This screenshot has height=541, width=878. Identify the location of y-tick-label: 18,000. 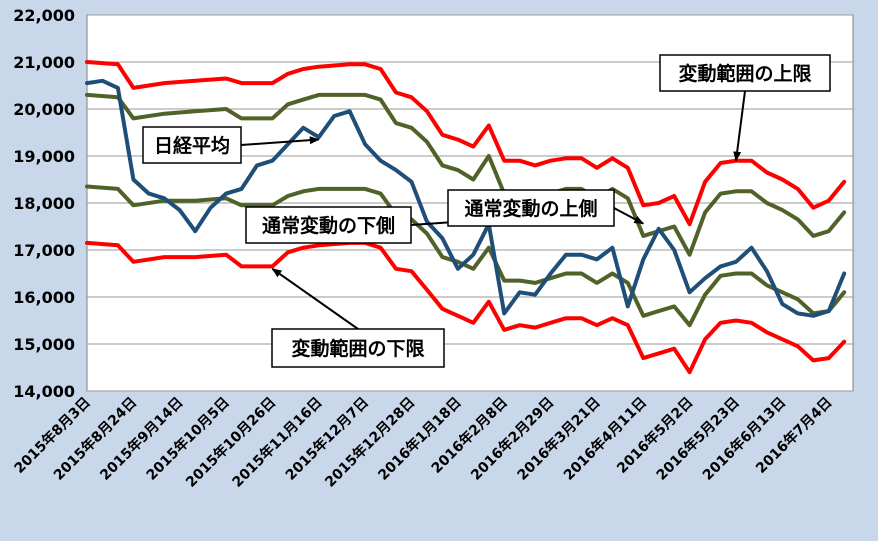
(44, 203).